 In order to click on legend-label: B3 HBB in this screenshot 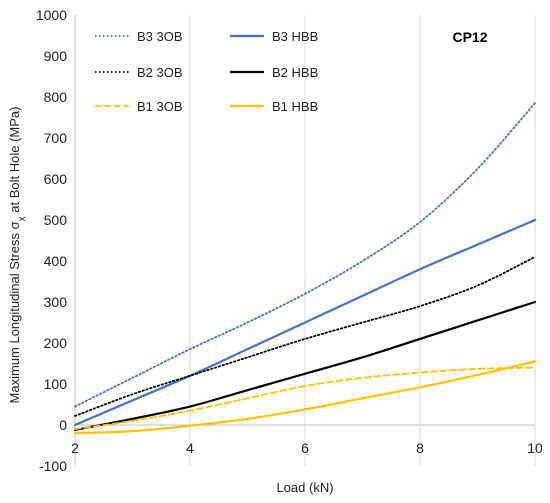, I will do `click(295, 36)`.